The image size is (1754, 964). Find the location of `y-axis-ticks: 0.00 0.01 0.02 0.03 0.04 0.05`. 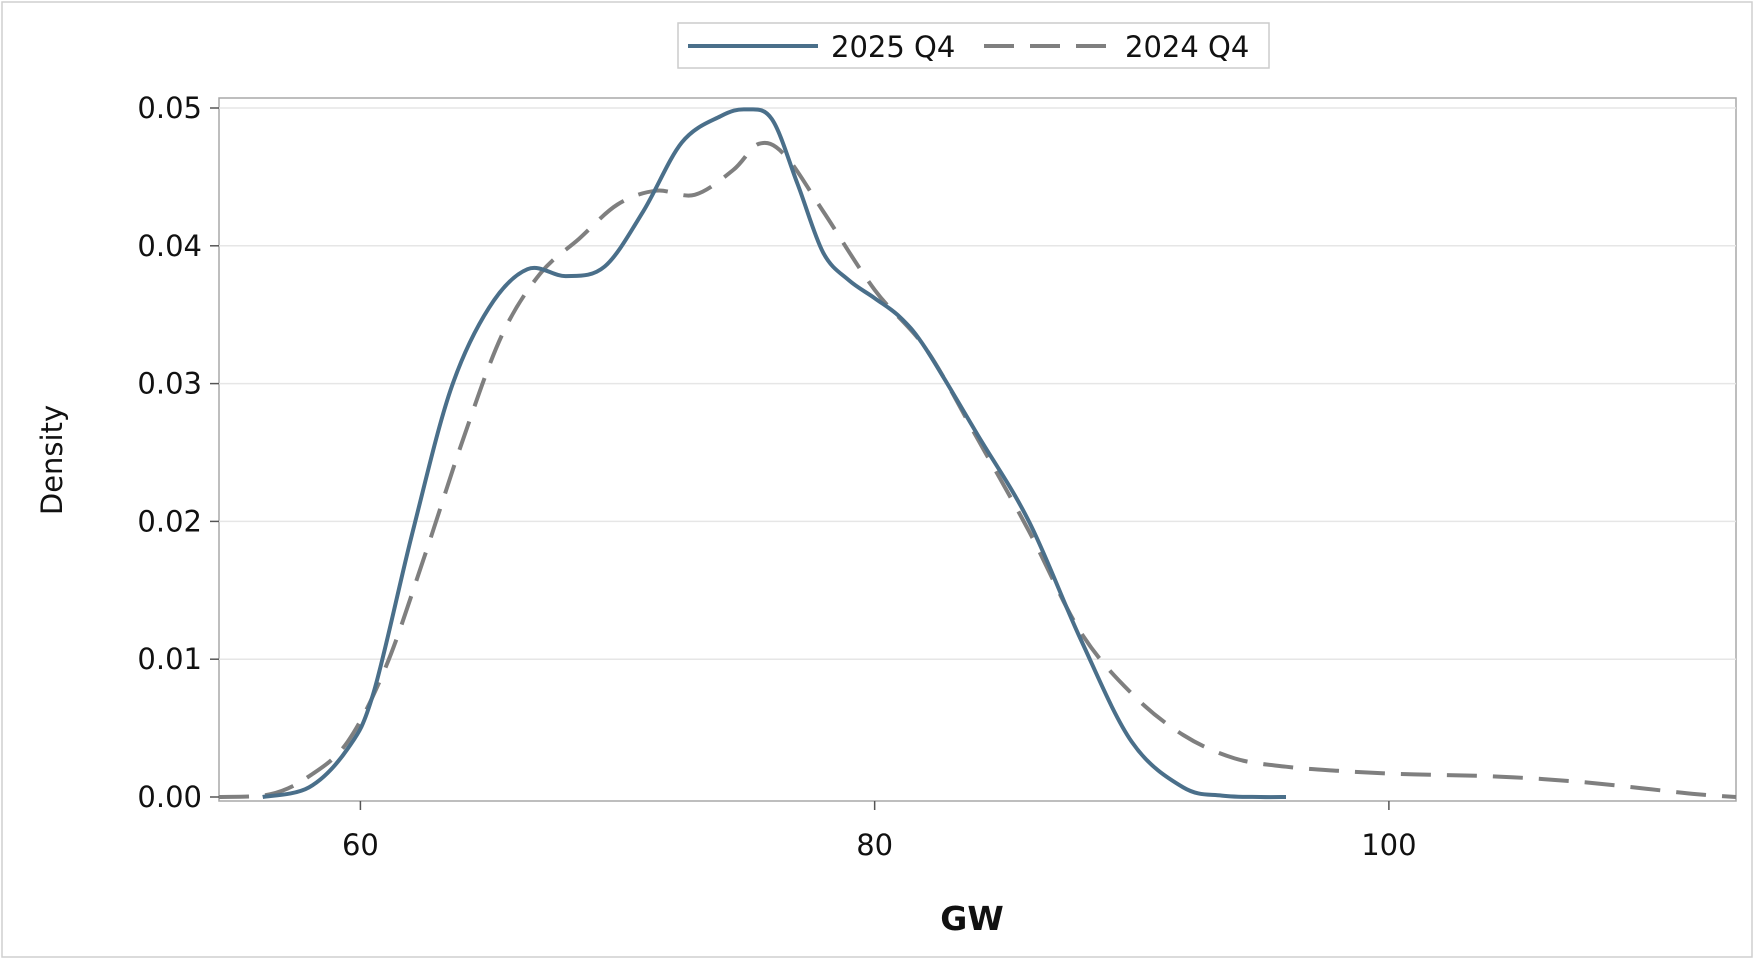

y-axis-ticks: 0.00 0.01 0.02 0.03 0.04 0.05 is located at coordinates (178, 452).